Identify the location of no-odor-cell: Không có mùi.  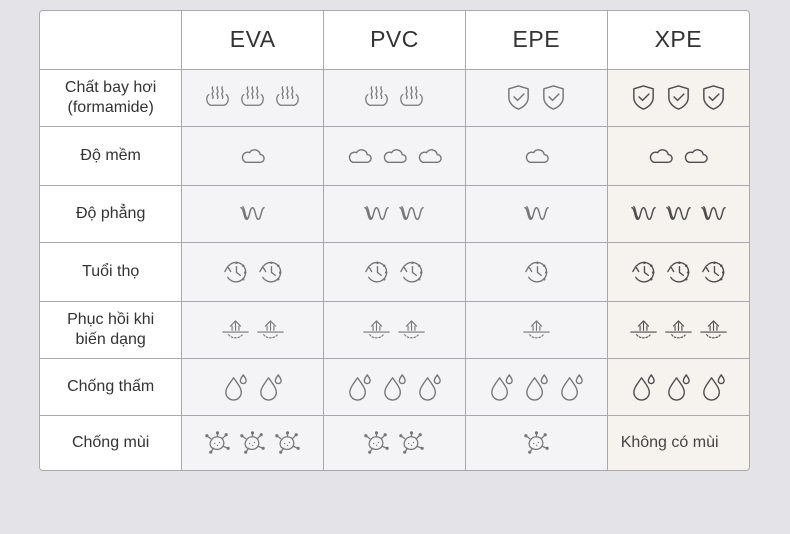
(677, 442).